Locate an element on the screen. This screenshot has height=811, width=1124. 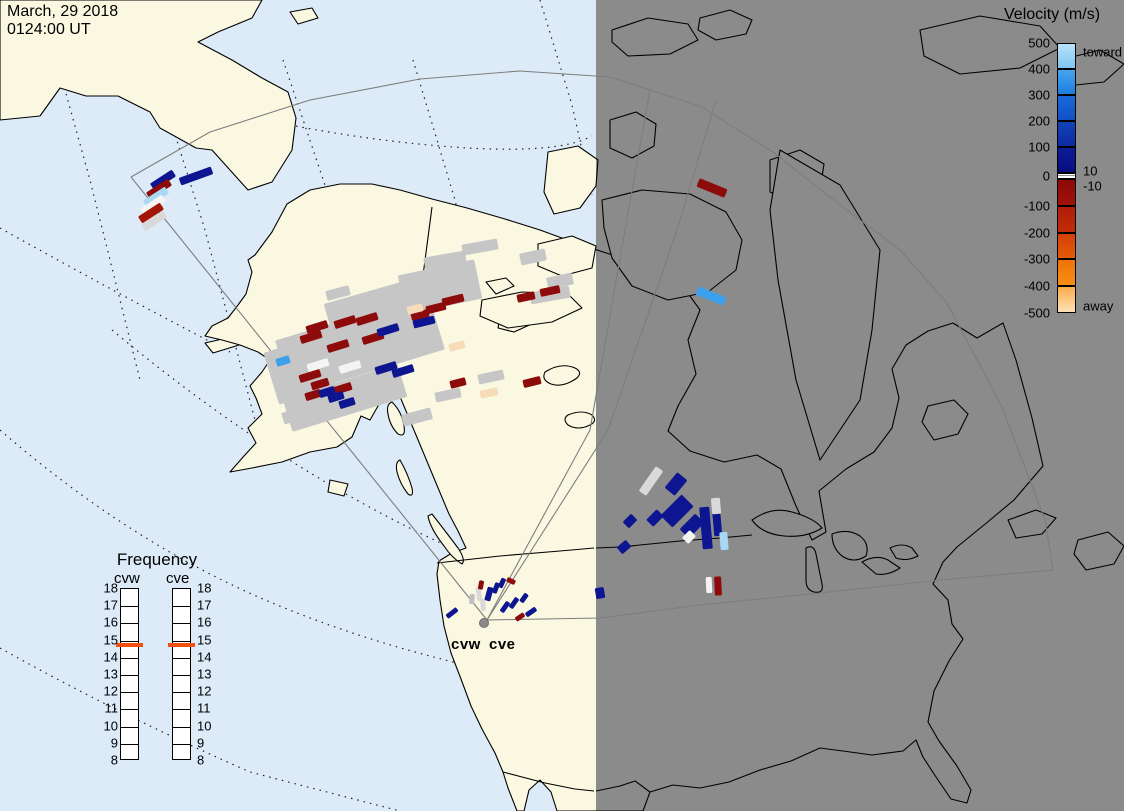
freq-col-cve: cve is located at coordinates (178, 578).